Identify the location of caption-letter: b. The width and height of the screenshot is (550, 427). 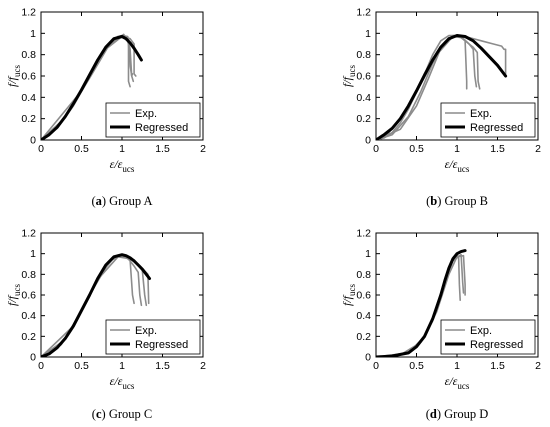
(433, 201).